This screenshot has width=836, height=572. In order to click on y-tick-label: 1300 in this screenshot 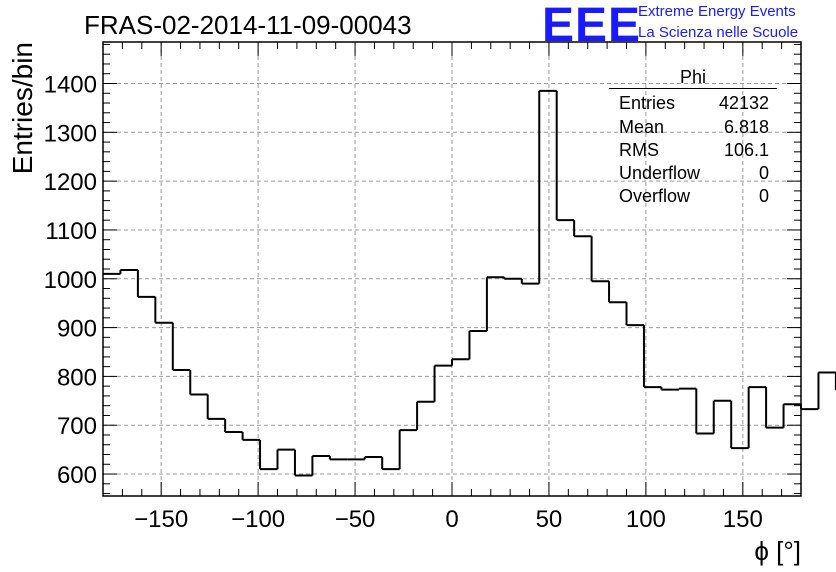, I will do `click(70, 133)`.